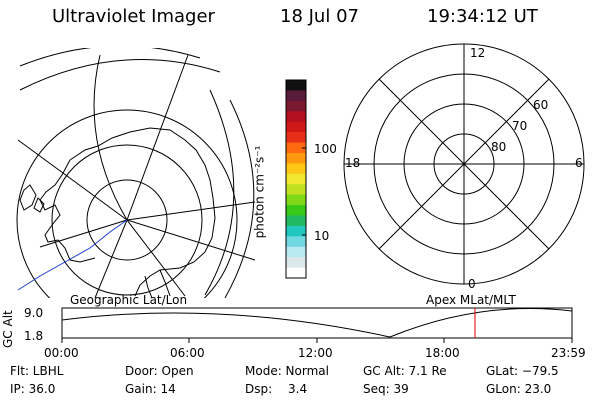 The width and height of the screenshot is (600, 400). Describe the element at coordinates (442, 353) in the screenshot. I see `x-tick-1800: 18:00` at that location.